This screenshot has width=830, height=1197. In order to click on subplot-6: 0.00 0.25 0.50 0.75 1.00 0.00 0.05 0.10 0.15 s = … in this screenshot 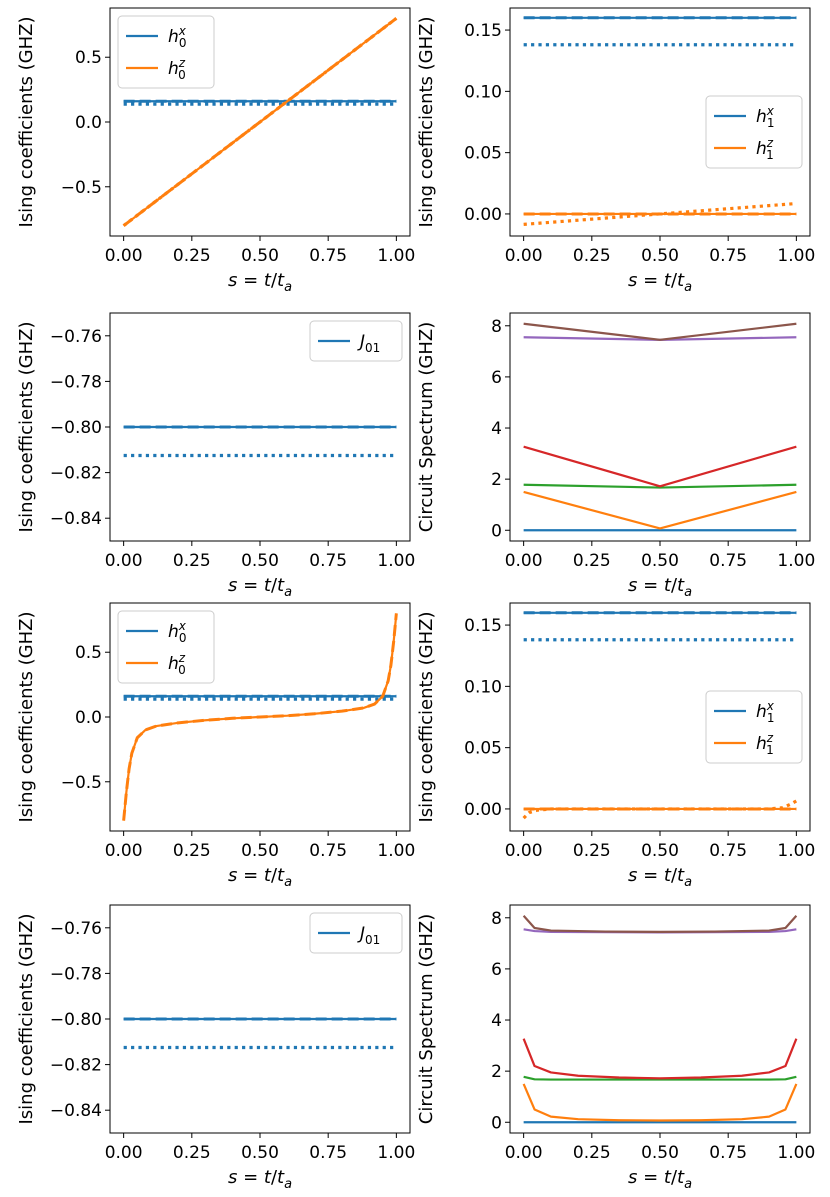, I will do `click(615, 746)`.